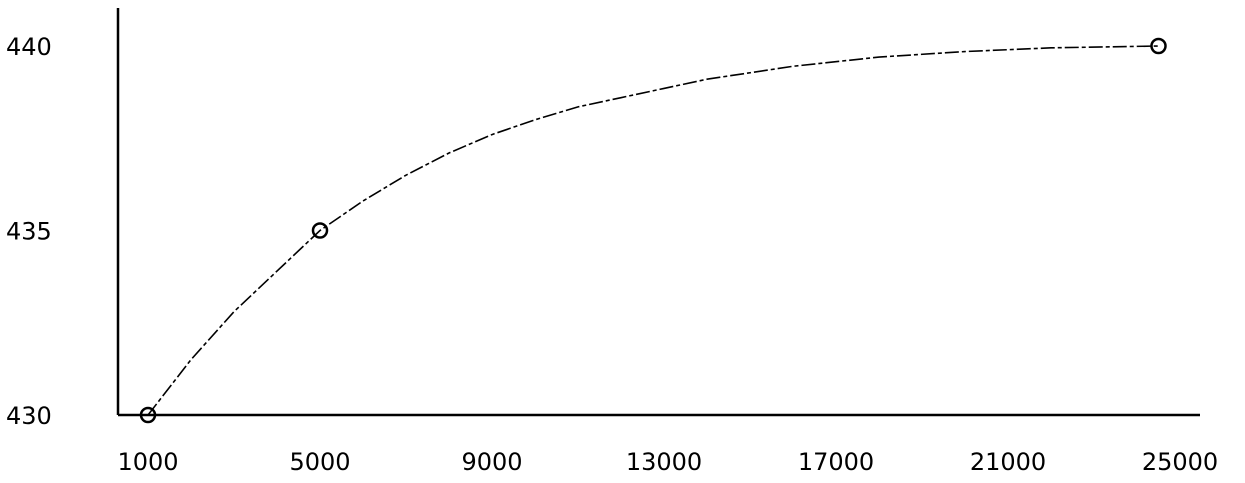 The height and width of the screenshot is (483, 1245). I want to click on x-tick-label: 9000, so click(491, 462).